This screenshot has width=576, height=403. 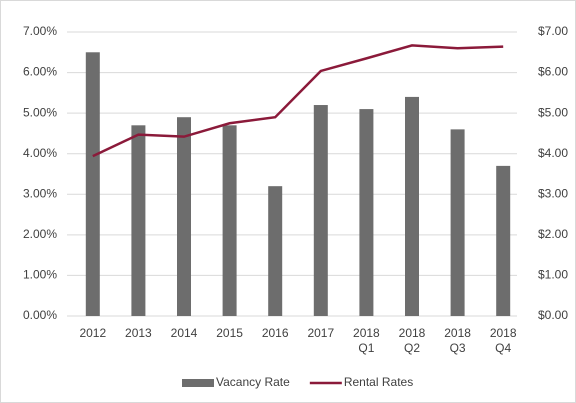 What do you see at coordinates (503, 340) in the screenshot?
I see `x-tick-label: 2018 Q4` at bounding box center [503, 340].